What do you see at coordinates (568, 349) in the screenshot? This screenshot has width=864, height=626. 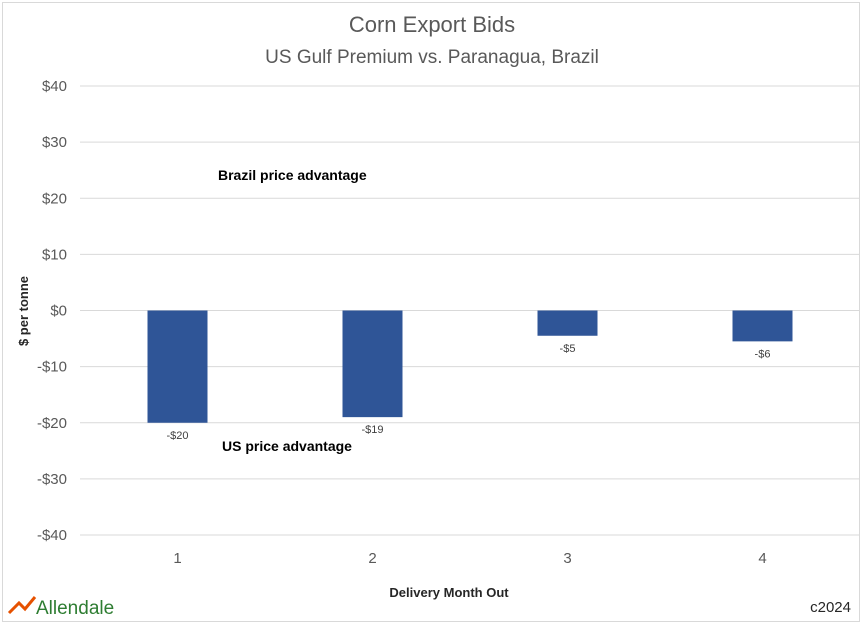 I see `data-label-3: -$5` at bounding box center [568, 349].